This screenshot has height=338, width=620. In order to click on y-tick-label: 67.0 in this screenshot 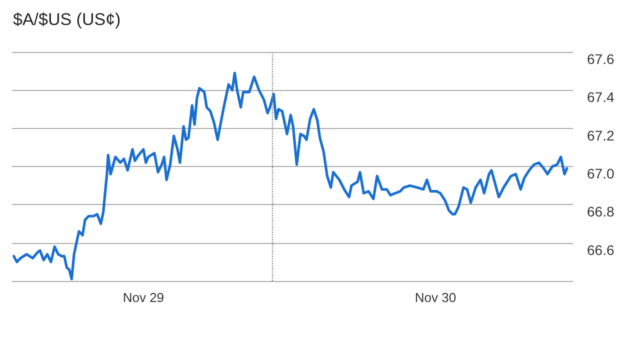, I will do `click(600, 174)`.